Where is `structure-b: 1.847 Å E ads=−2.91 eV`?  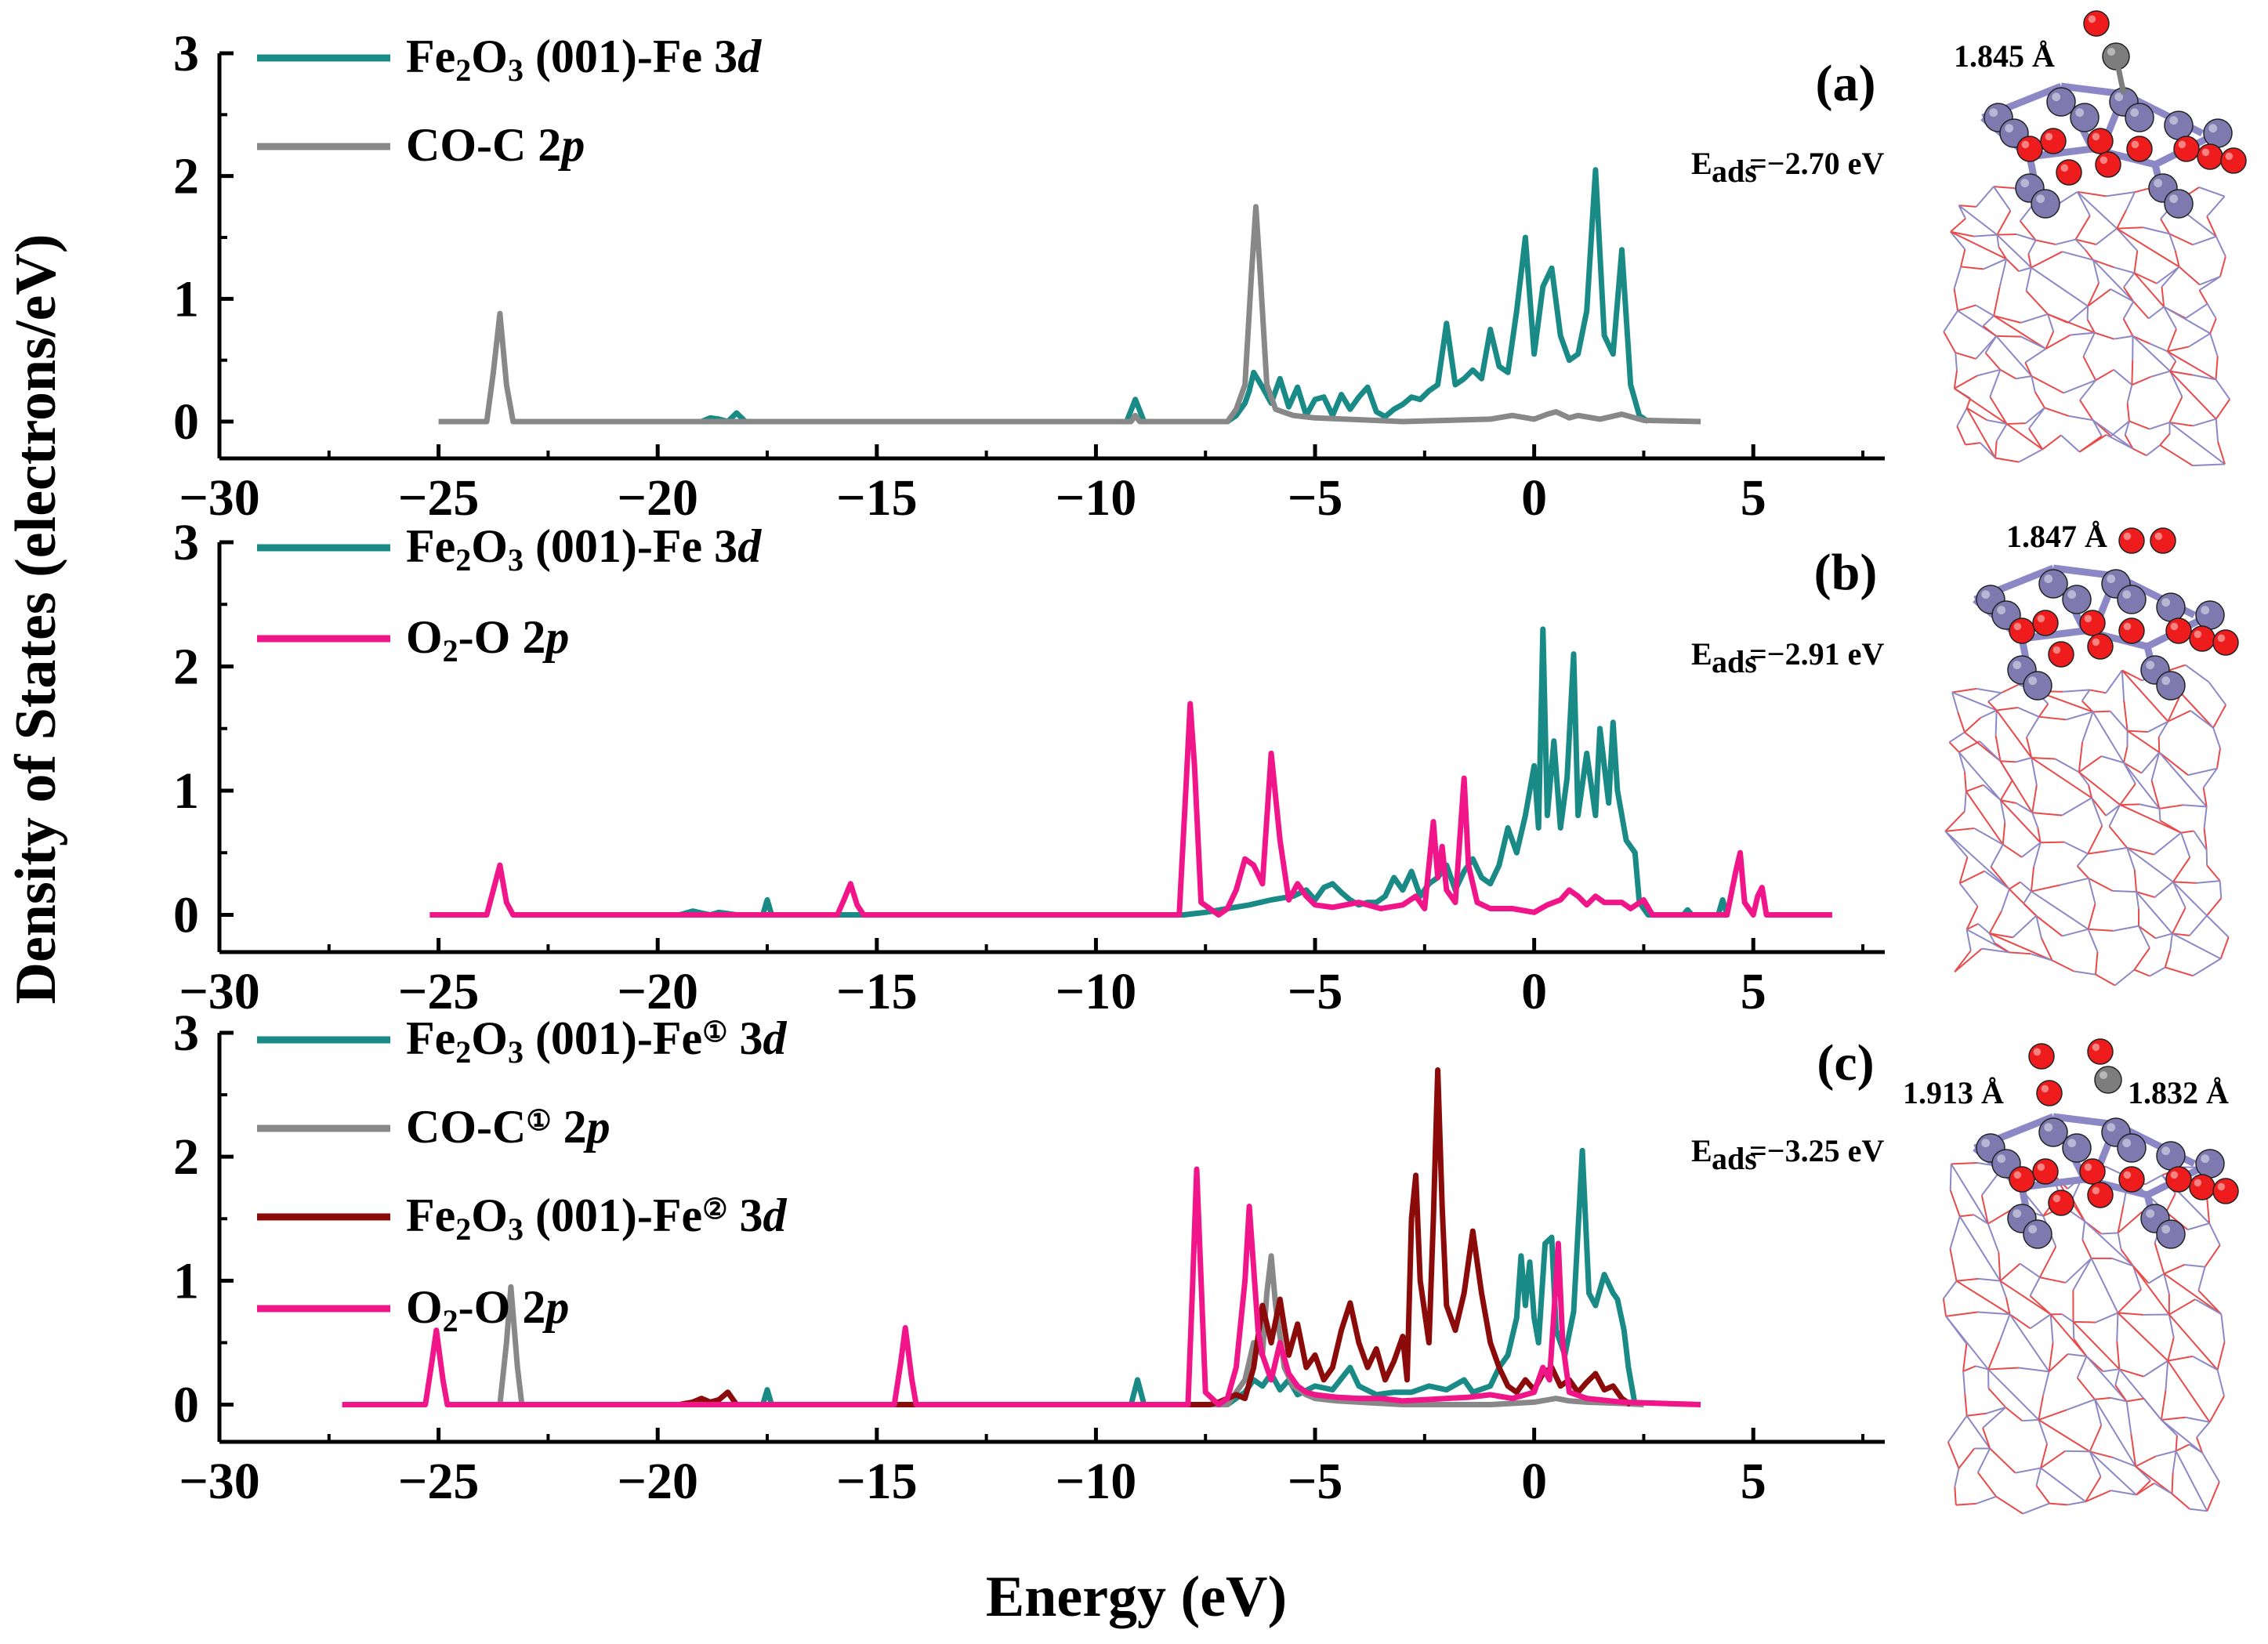
structure-b: 1.847 Å E ads=−2.91 eV is located at coordinates (1965, 753).